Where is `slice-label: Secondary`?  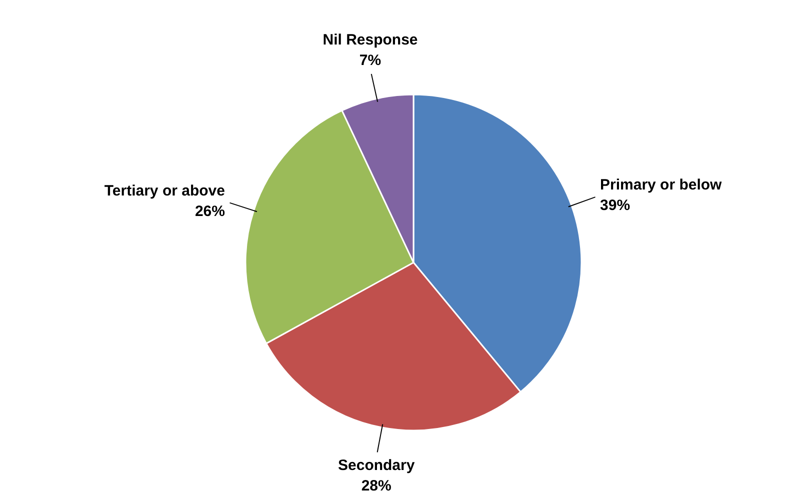
slice-label: Secondary is located at coordinates (377, 465).